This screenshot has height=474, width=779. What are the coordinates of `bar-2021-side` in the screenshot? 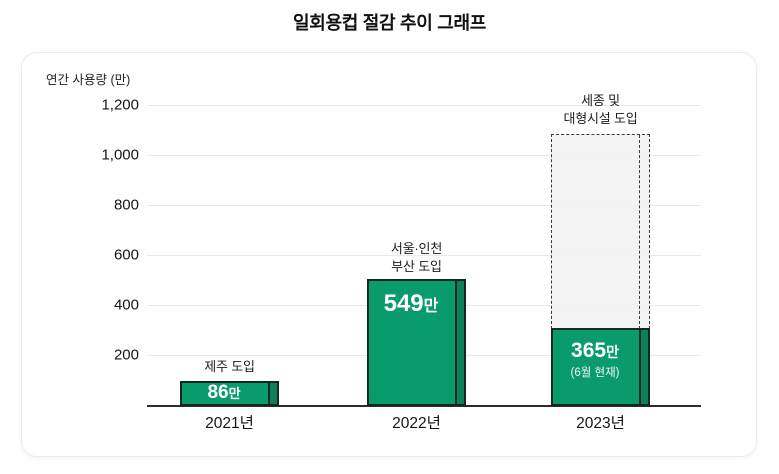 It's located at (272, 393).